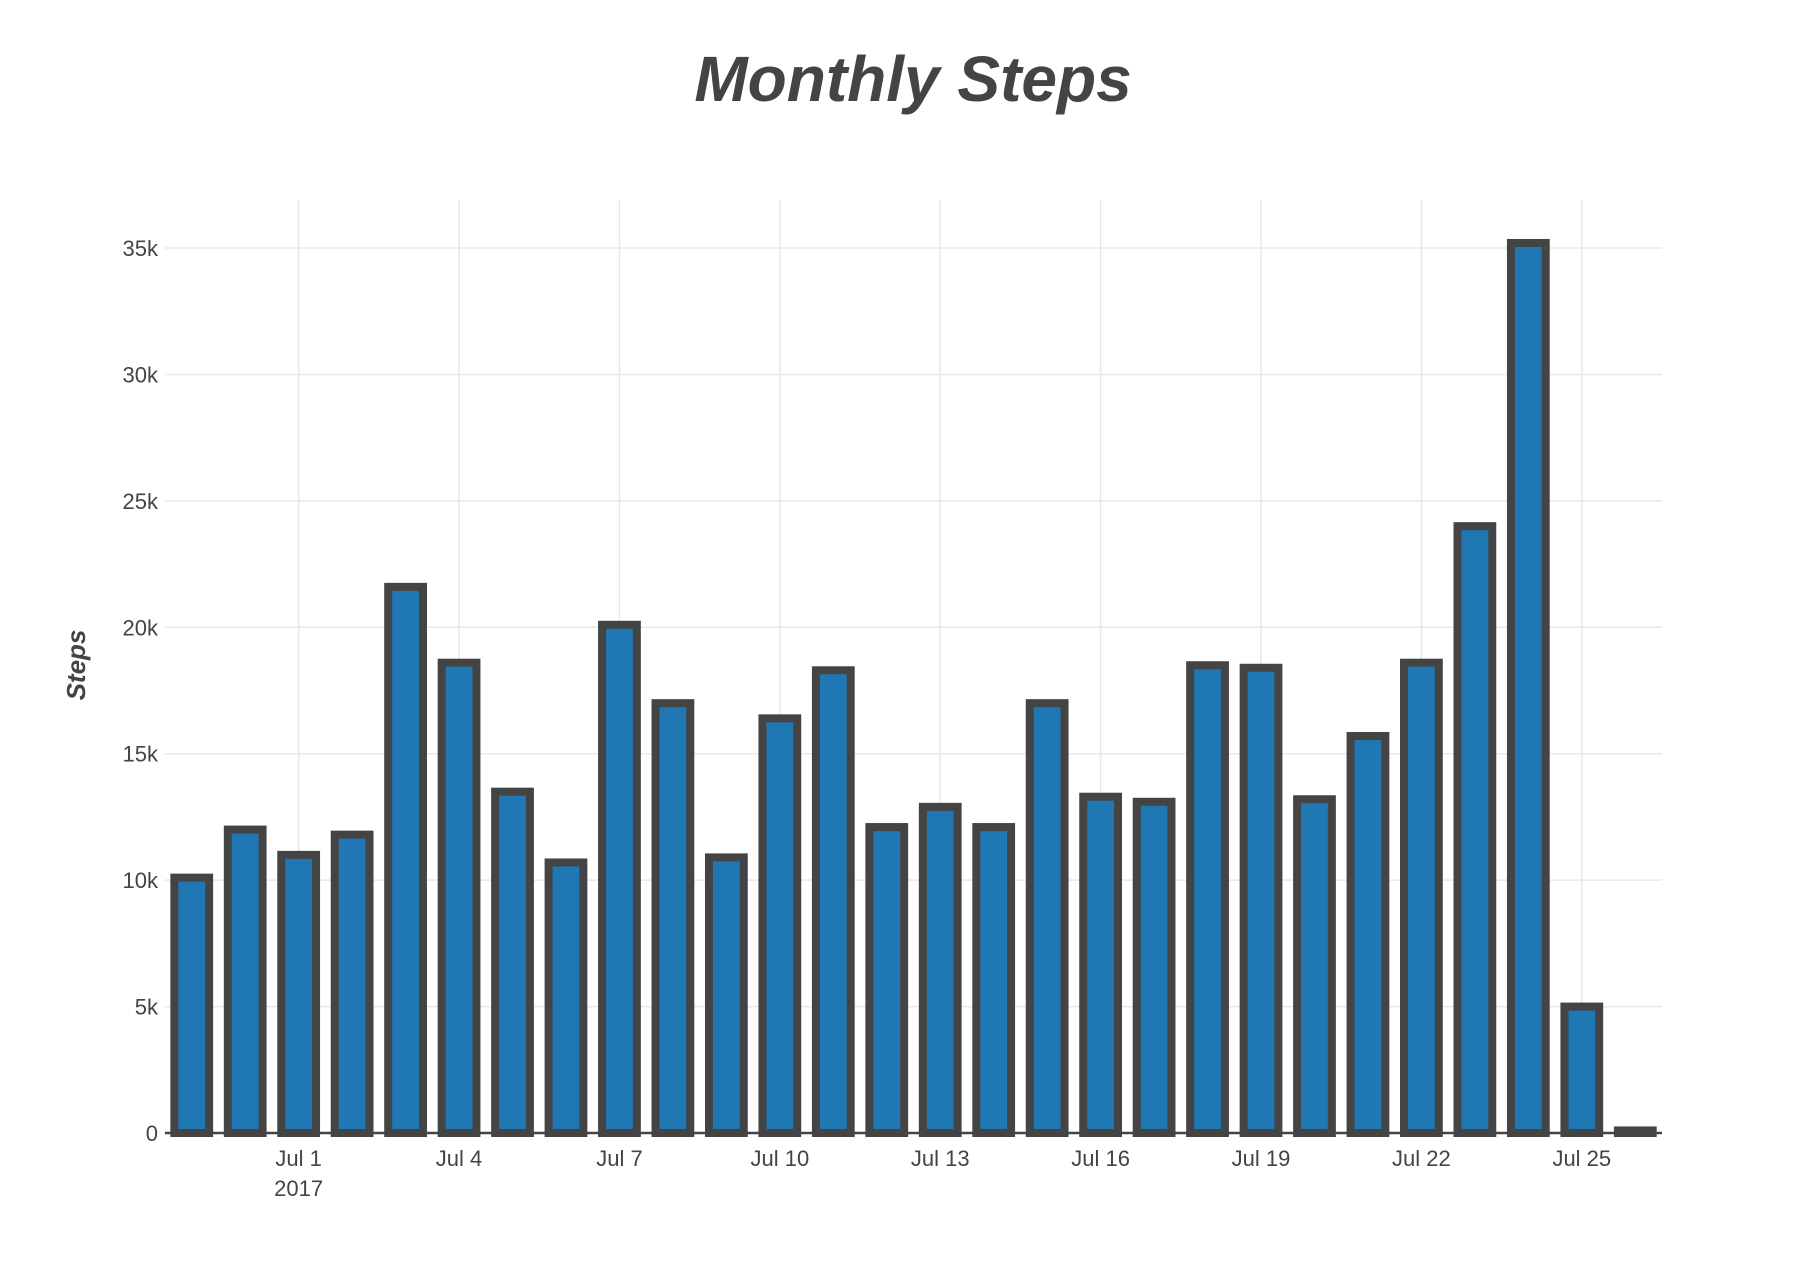 This screenshot has height=1284, width=1810. I want to click on chart-title: Monthly Steps, so click(912, 79).